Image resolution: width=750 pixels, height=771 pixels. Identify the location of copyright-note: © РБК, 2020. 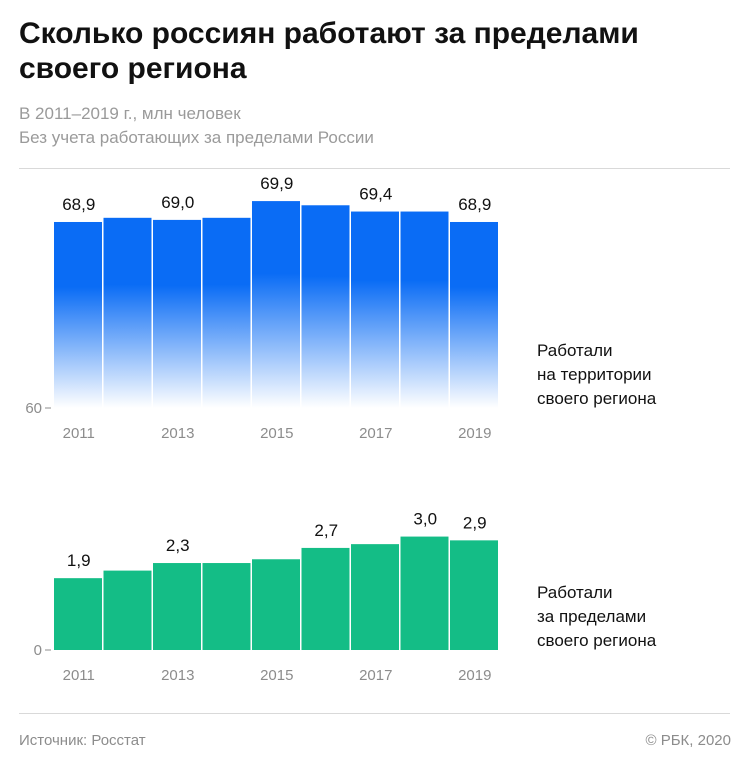
(688, 740).